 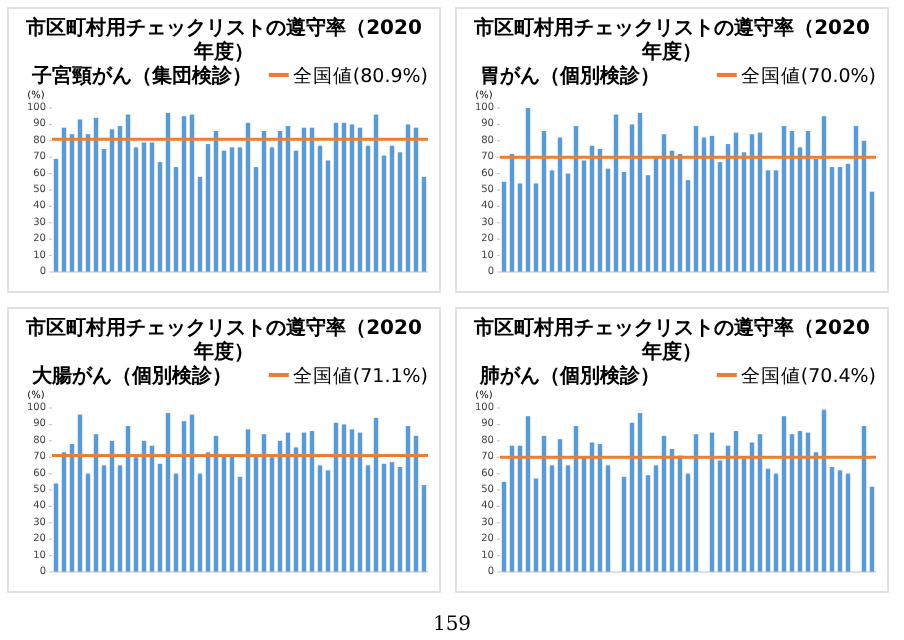 I want to click on chart-subtitle: 胃がん（個別検診）, so click(x=570, y=76).